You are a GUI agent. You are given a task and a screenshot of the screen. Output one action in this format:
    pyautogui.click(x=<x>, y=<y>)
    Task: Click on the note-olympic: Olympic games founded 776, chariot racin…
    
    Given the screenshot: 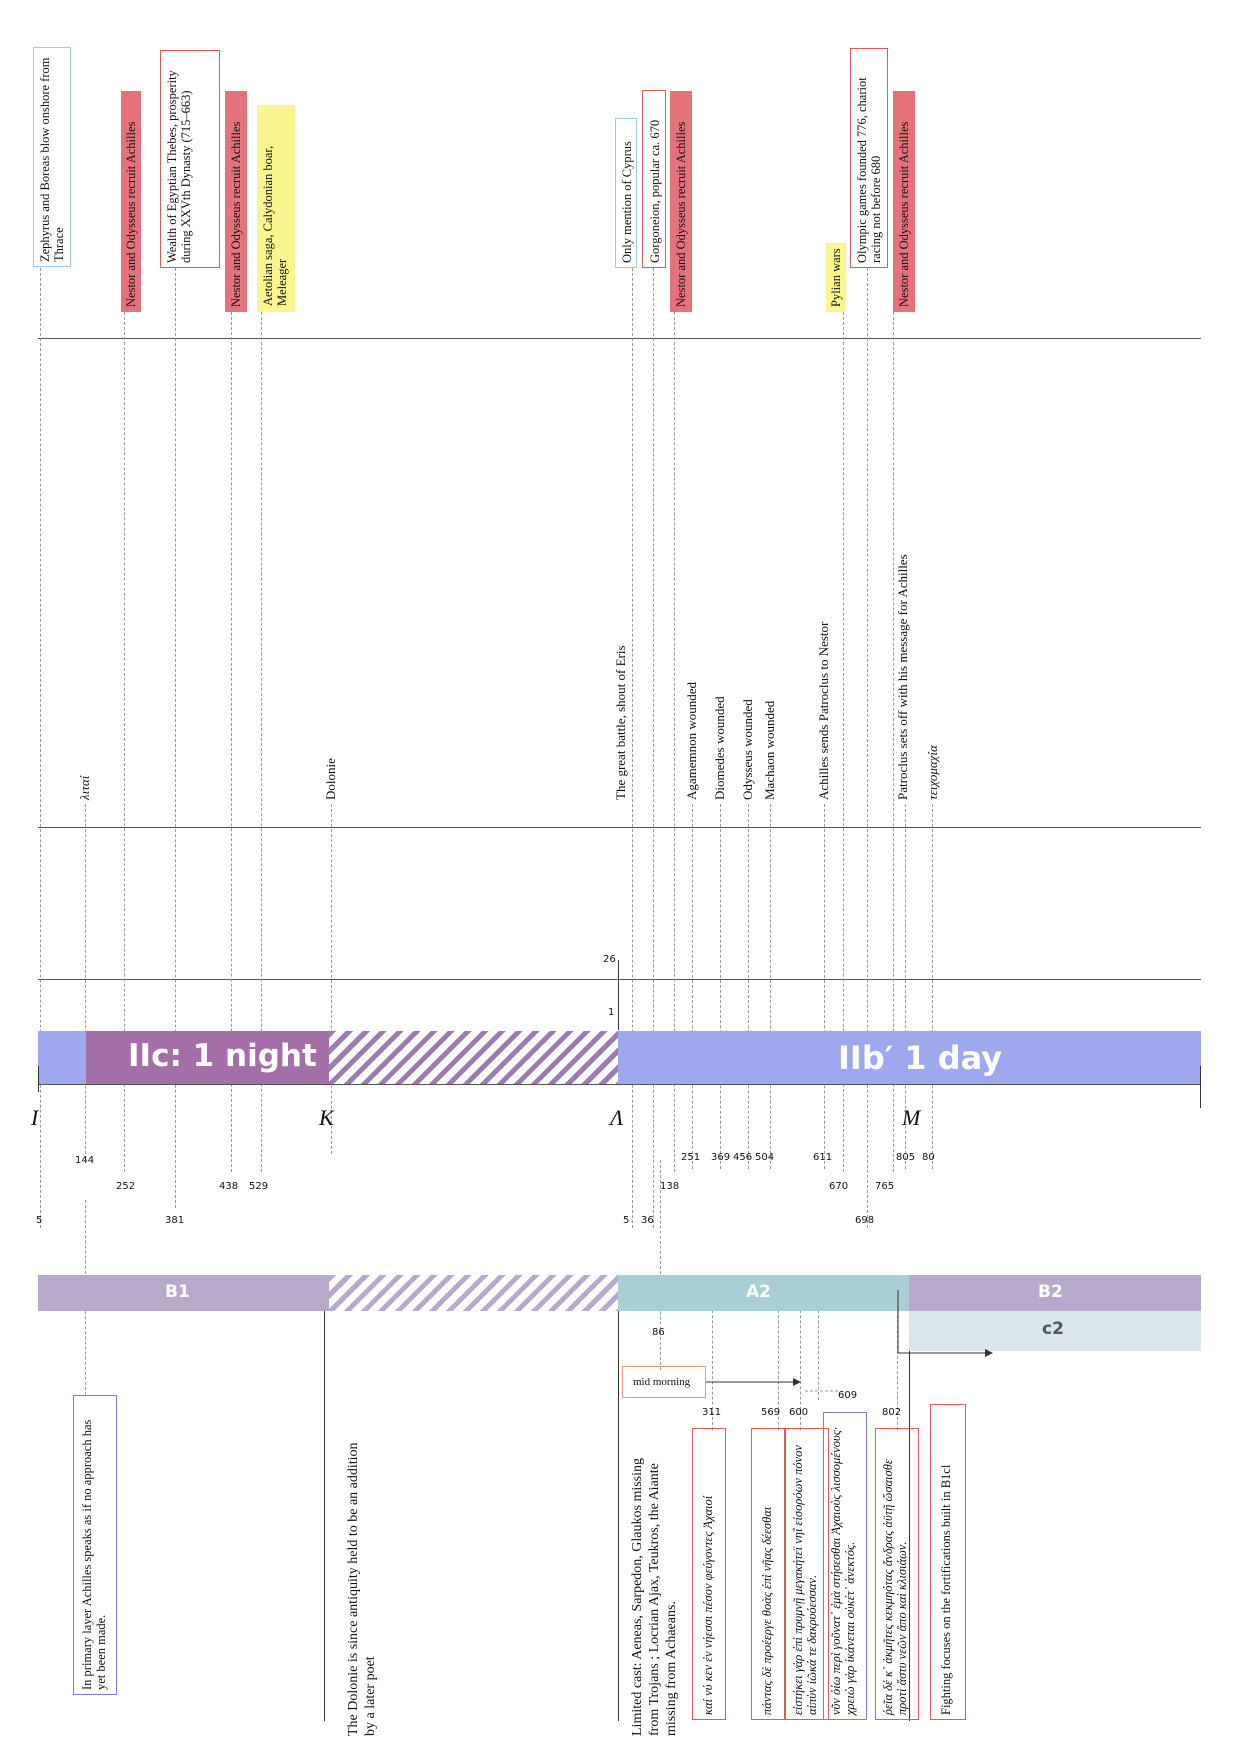 What is the action you would take?
    pyautogui.click(x=869, y=158)
    